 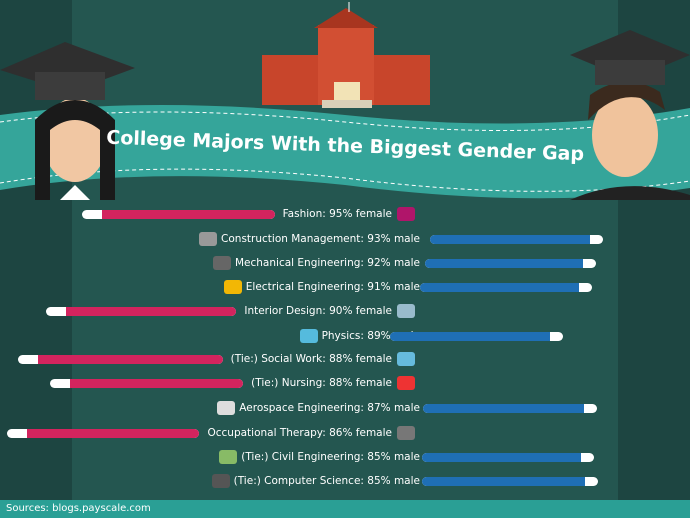 I want to click on ribbon-stitch, so click(x=345, y=180).